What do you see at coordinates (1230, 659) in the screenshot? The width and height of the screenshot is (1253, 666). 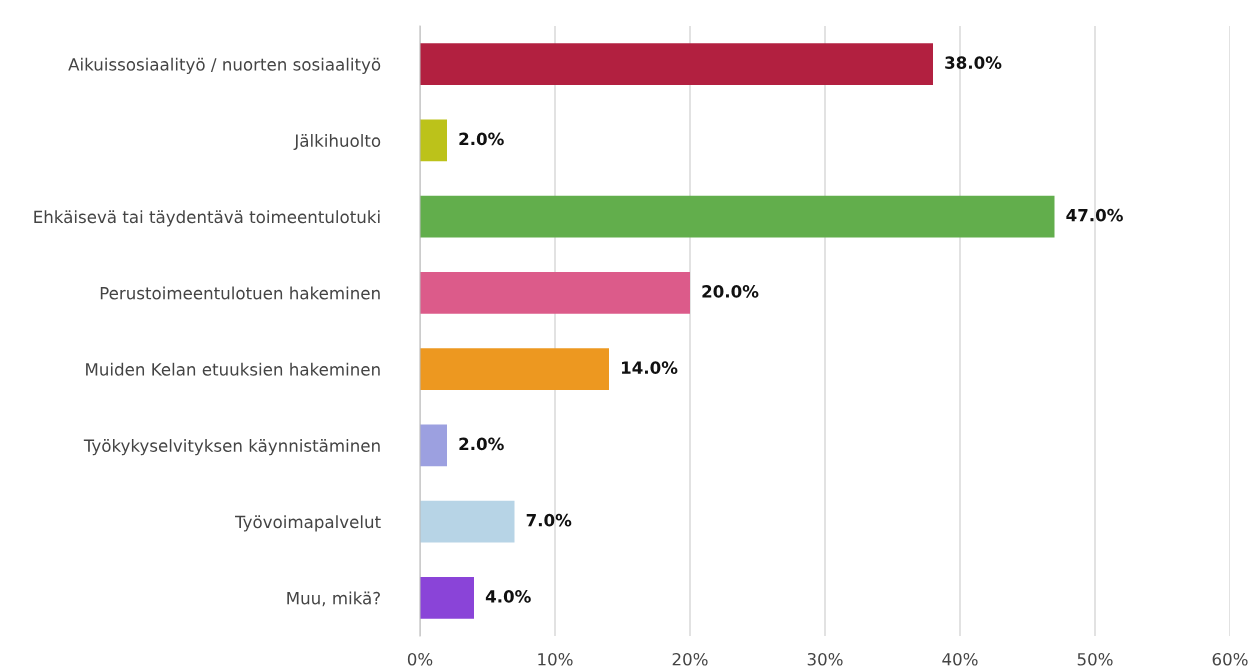 I see `x-tick-label: 60%` at bounding box center [1230, 659].